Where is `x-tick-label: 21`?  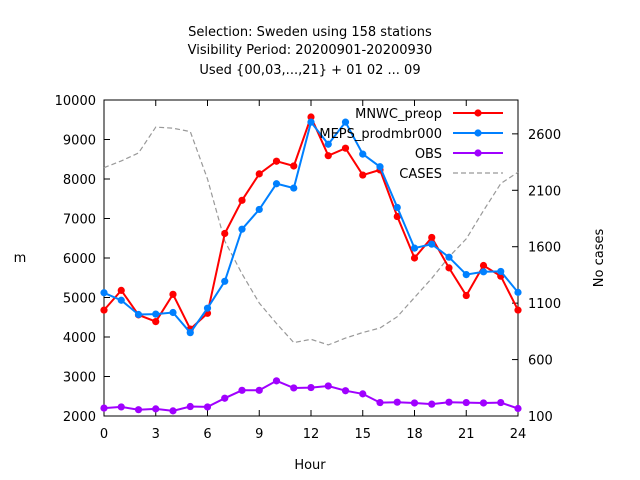
x-tick-label: 21 is located at coordinates (466, 434).